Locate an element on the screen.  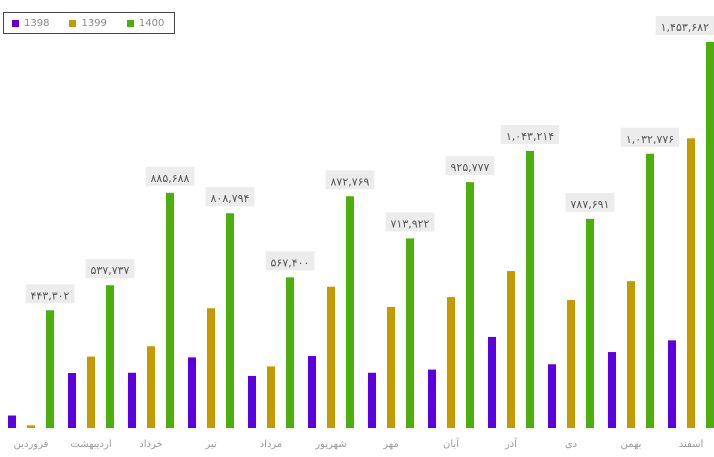
data-label-2: ۵۳۷,۷۳۷ is located at coordinates (110, 270).